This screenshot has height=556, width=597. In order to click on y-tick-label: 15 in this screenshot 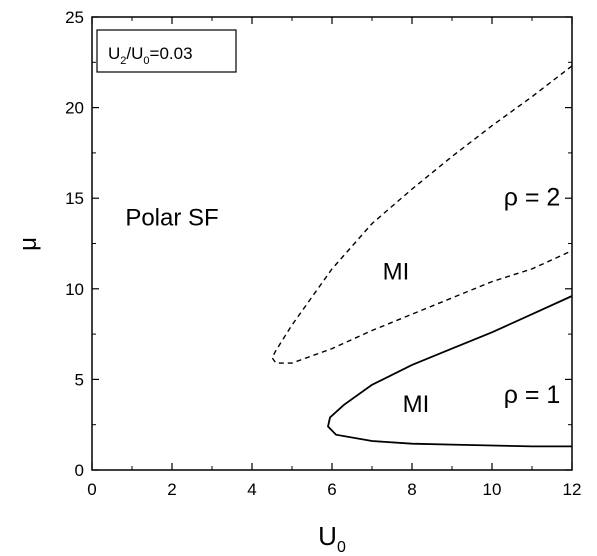, I will do `click(74, 198)`.